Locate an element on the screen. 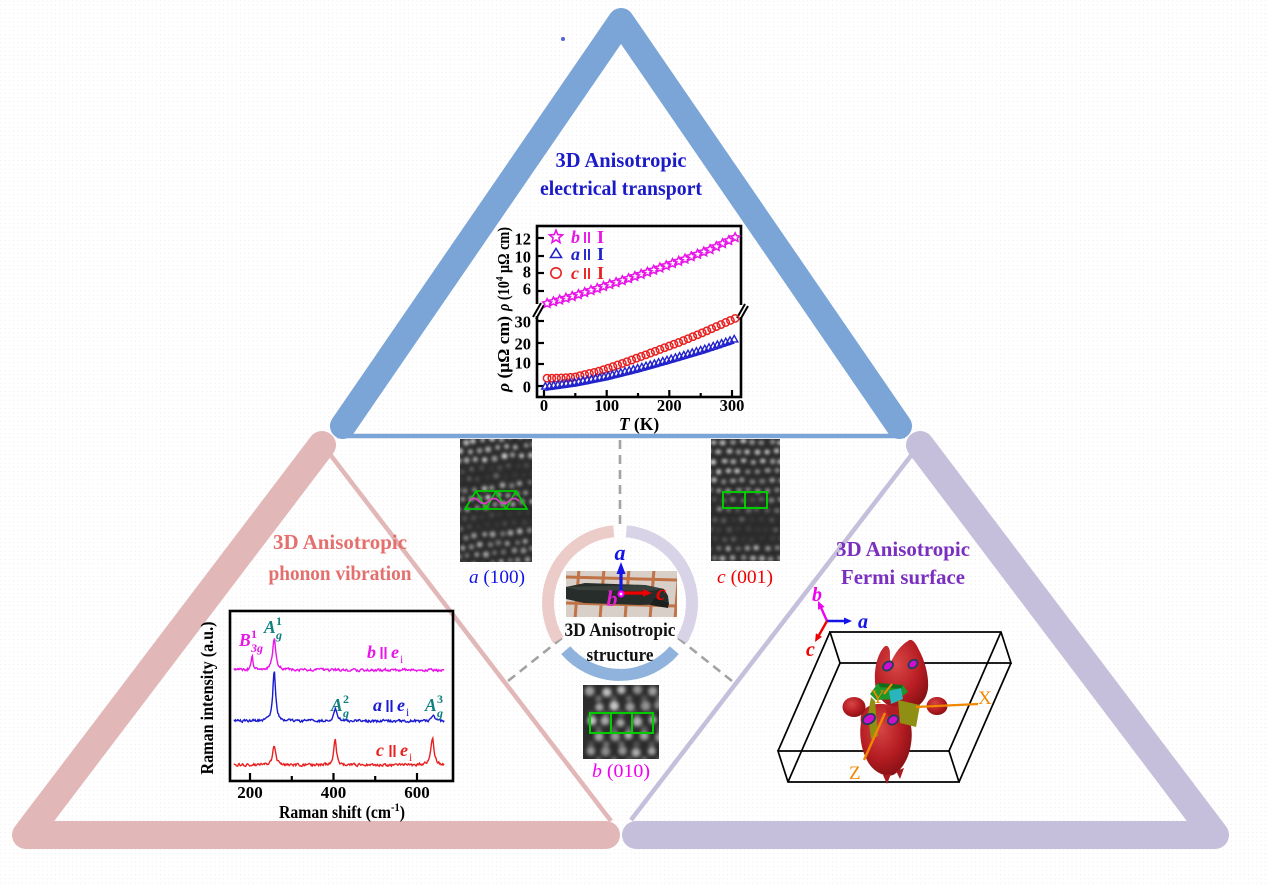 Image resolution: width=1269 pixels, height=891 pixels. svg-text: ρ (104 μΩ cm) is located at coordinates (503, 269).